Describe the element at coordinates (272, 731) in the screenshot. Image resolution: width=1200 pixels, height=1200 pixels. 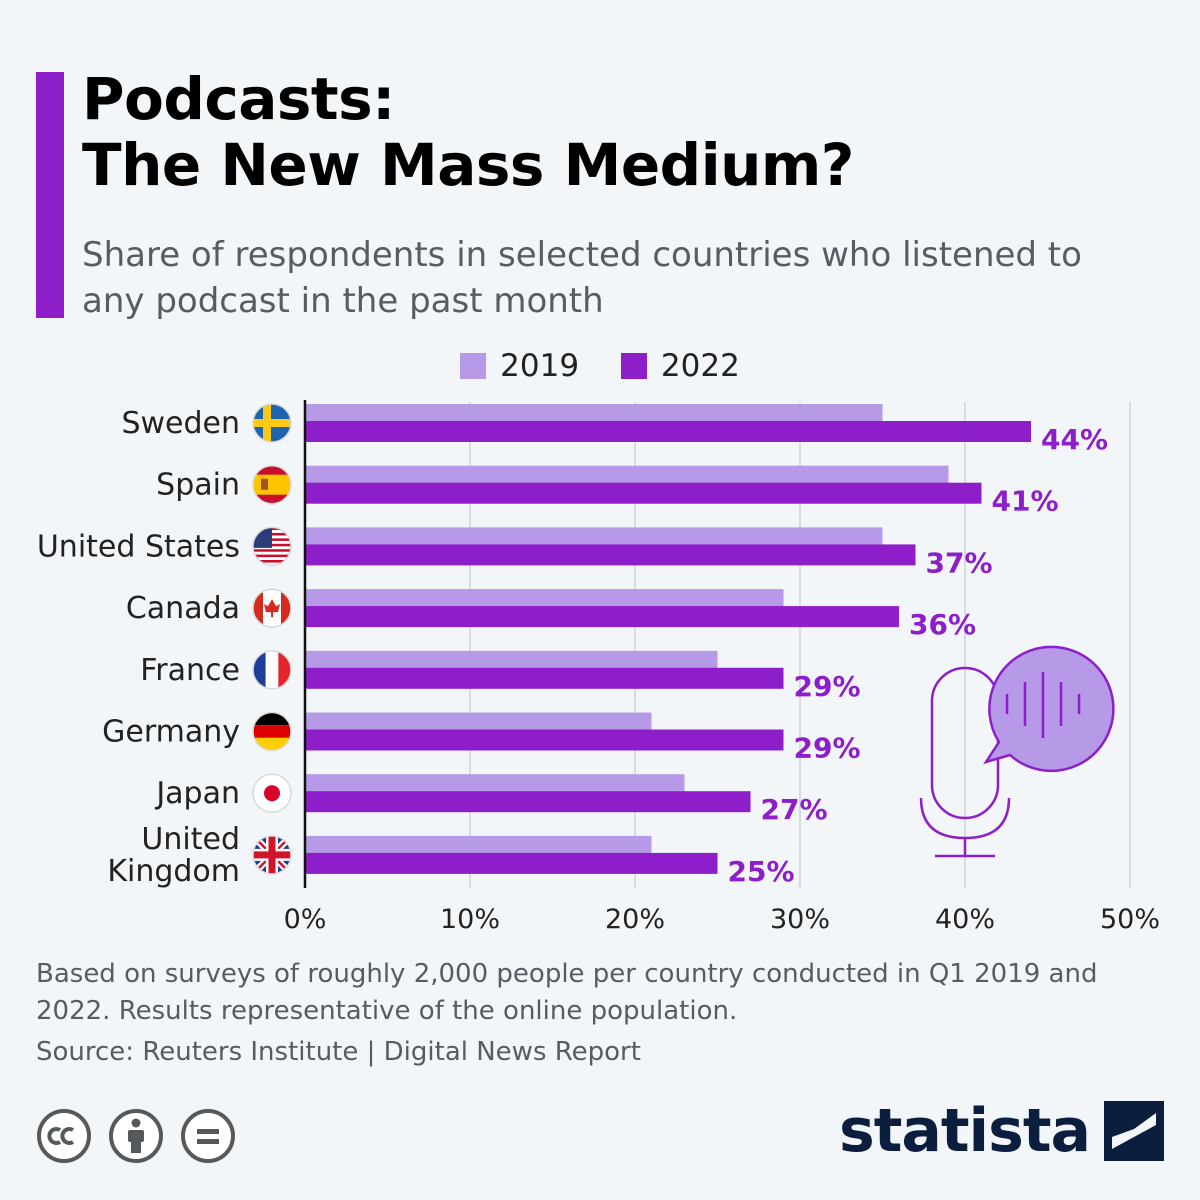
I see `flag-germany-icon` at that location.